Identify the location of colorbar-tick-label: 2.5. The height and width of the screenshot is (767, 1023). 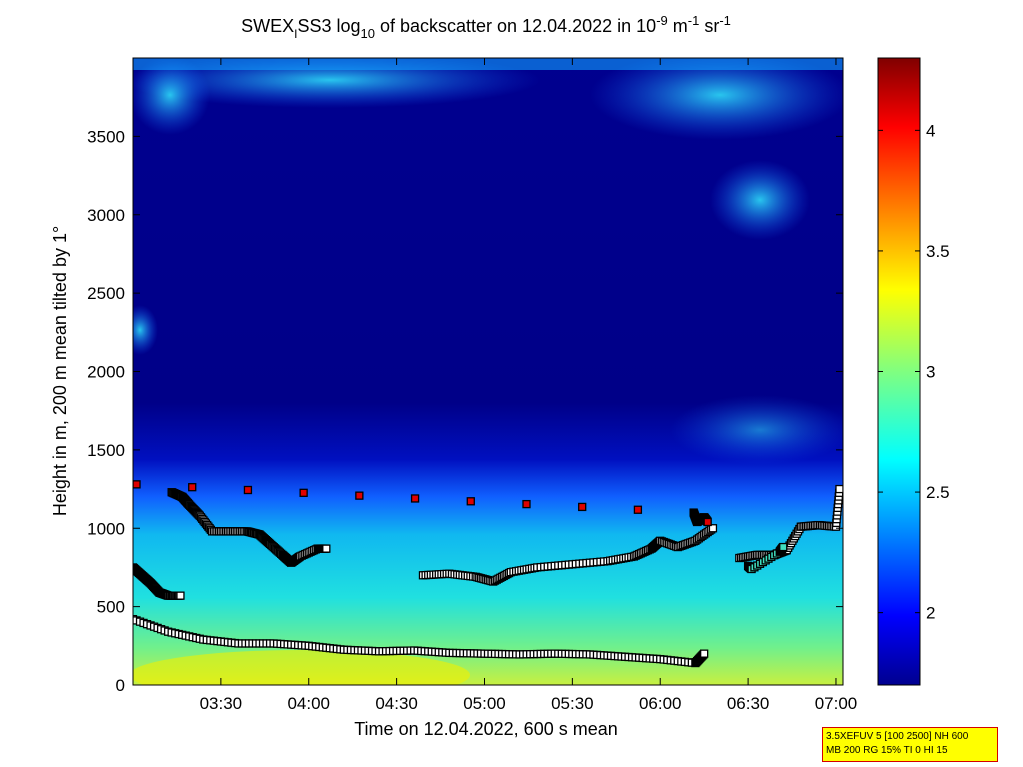
(938, 492).